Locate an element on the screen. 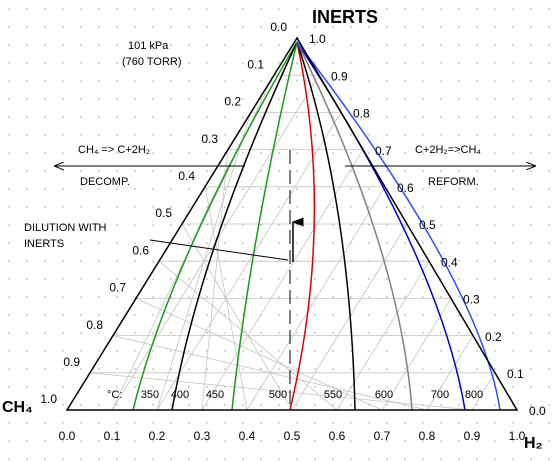 Image resolution: width=553 pixels, height=461 pixels. right-tick-label: 0.3 is located at coordinates (471, 300).